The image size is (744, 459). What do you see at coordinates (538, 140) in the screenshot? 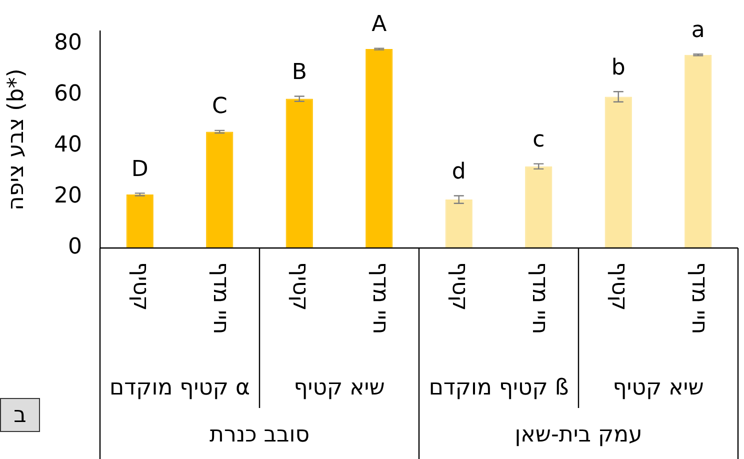
I see `data-label: c` at bounding box center [538, 140].